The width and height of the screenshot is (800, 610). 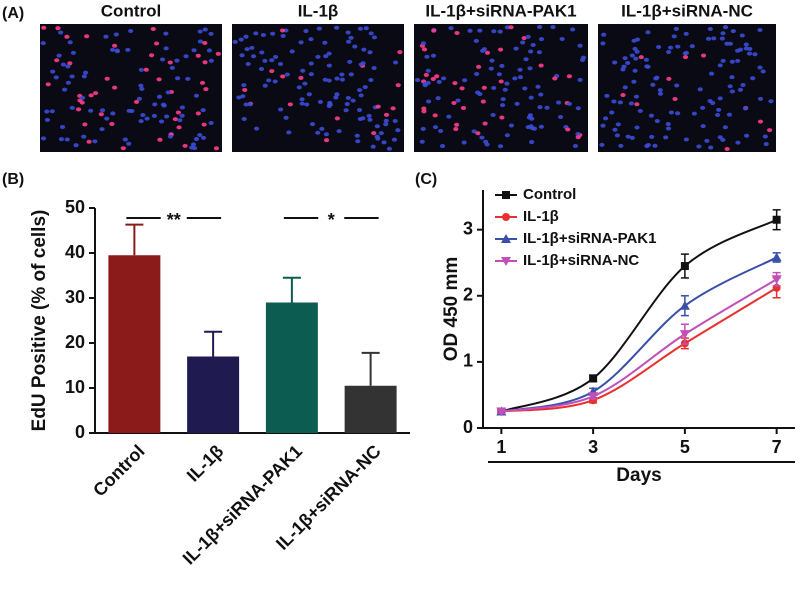 I want to click on x-tick-label: 3, so click(x=593, y=447).